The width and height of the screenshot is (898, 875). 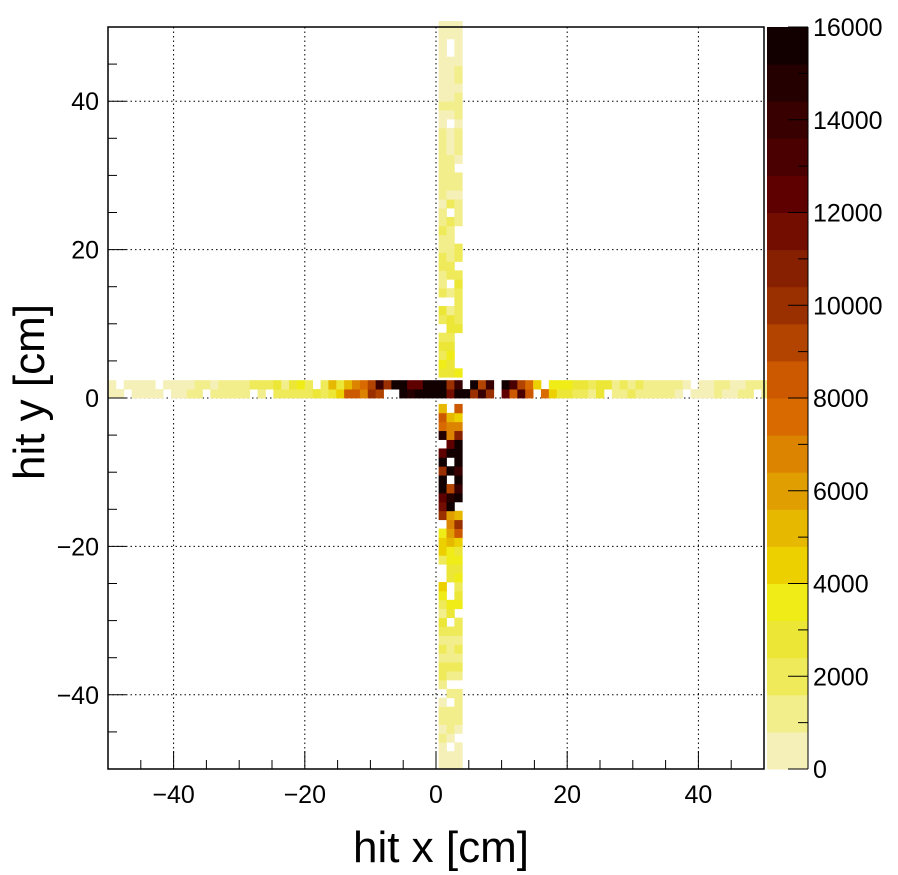 What do you see at coordinates (29, 392) in the screenshot?
I see `y-axis-title: hit y [cm]` at bounding box center [29, 392].